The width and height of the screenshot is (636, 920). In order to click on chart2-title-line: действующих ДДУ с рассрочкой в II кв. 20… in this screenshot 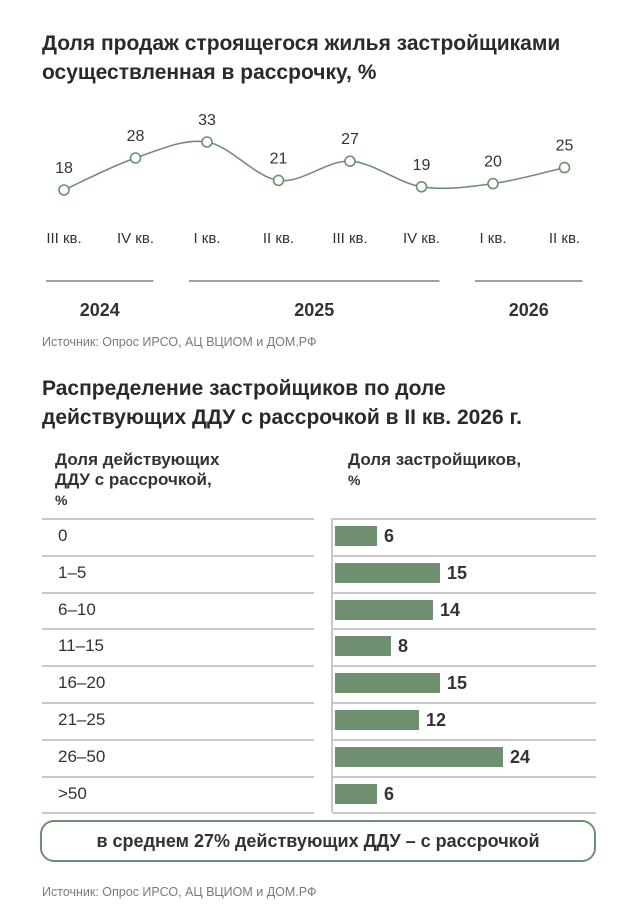, I will do `click(282, 417)`.